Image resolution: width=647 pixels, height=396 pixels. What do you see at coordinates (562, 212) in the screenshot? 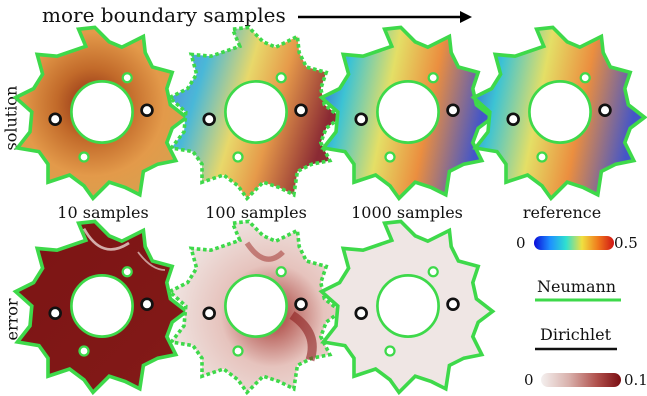
I see `column-label-reference: reference` at bounding box center [562, 212].